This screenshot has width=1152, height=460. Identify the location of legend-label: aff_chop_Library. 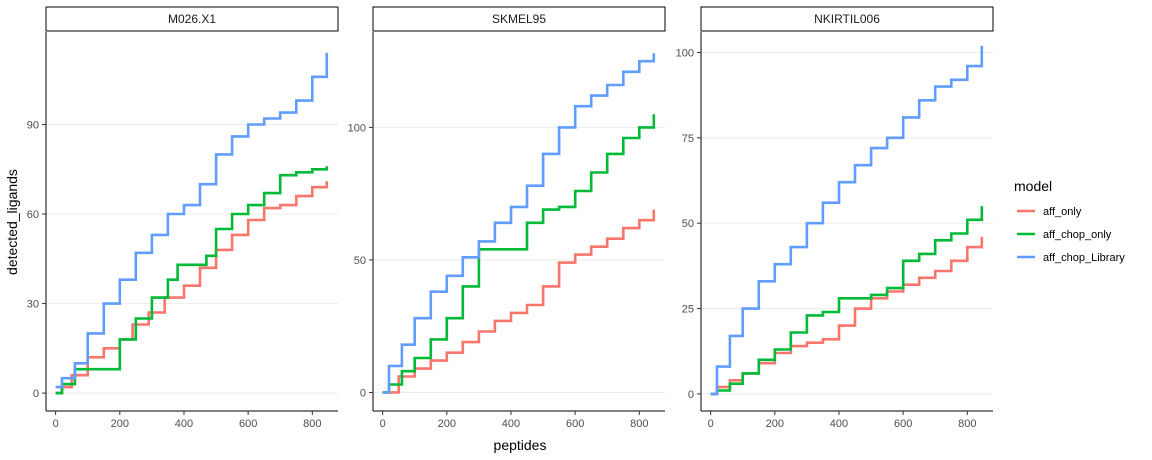
(1084, 258).